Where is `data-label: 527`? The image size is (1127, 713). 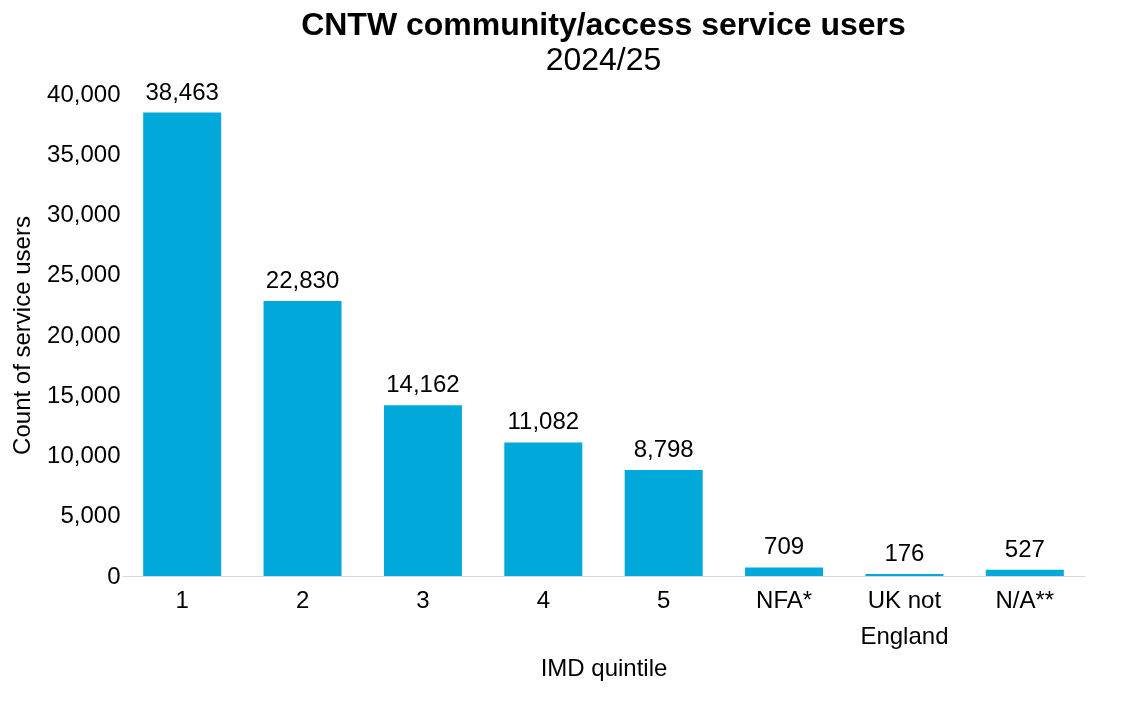 data-label: 527 is located at coordinates (1024, 548).